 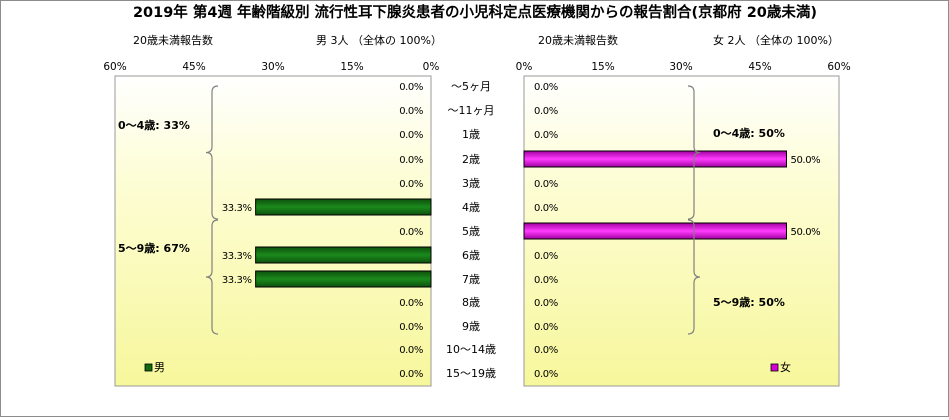 I want to click on male-group-0-4-label: 0～4歳: 33%, so click(x=154, y=125).